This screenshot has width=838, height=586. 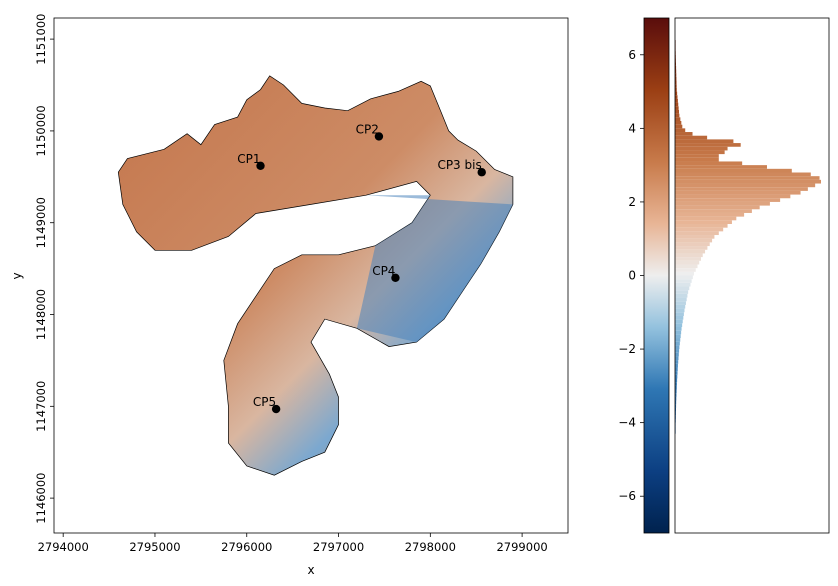 I want to click on y-tick-label: 1146000, so click(x=41, y=498).